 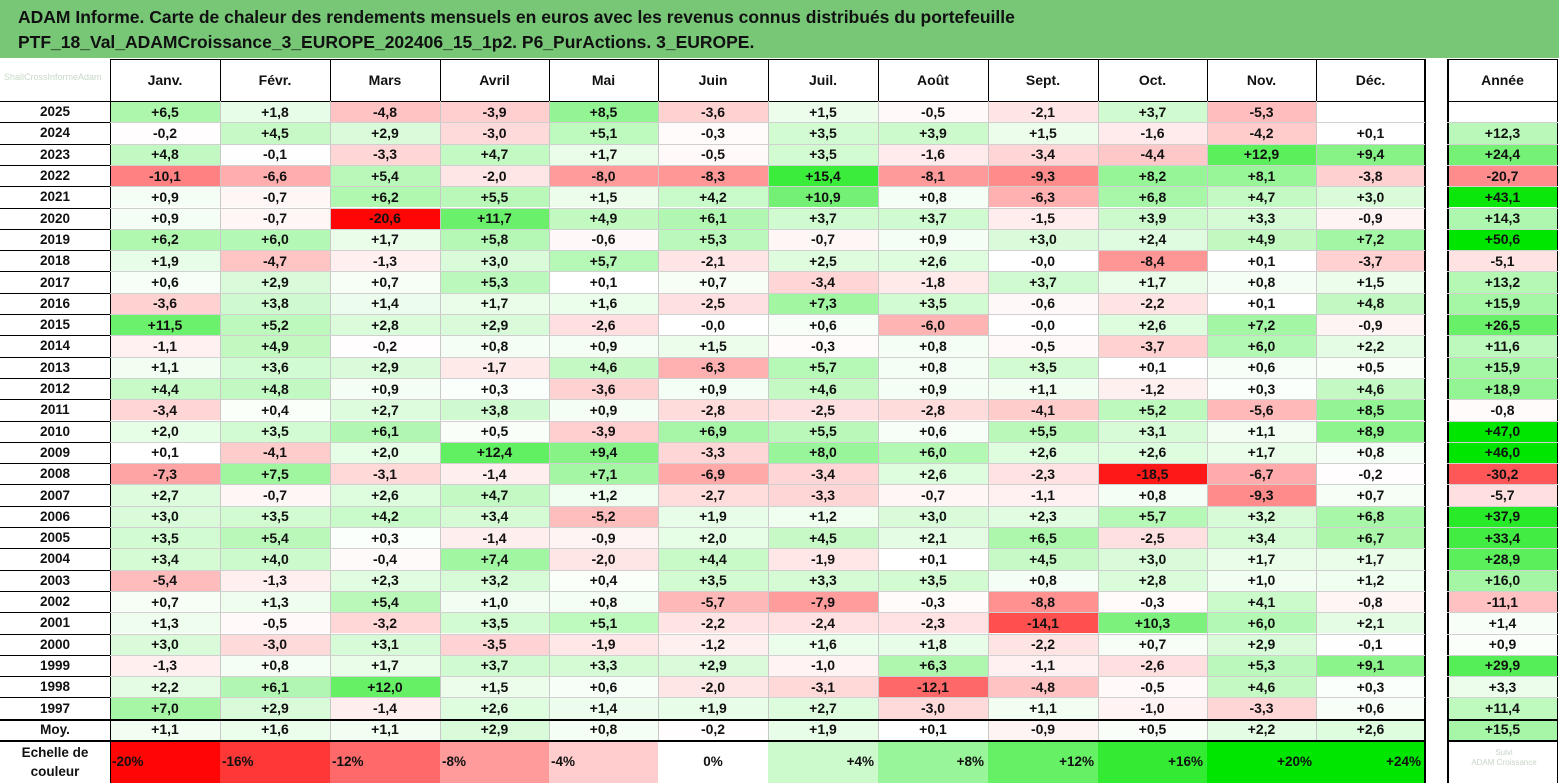 What do you see at coordinates (713, 729) in the screenshot?
I see `average-cell: -0,2` at bounding box center [713, 729].